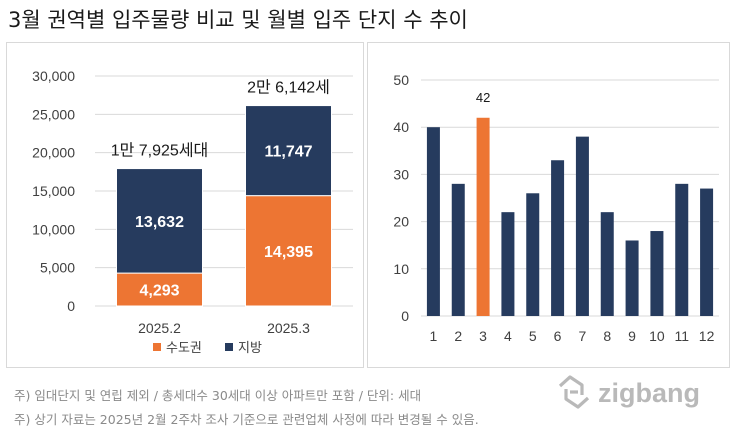 The height and width of the screenshot is (439, 736). I want to click on x-tick-label: 1, so click(434, 336).